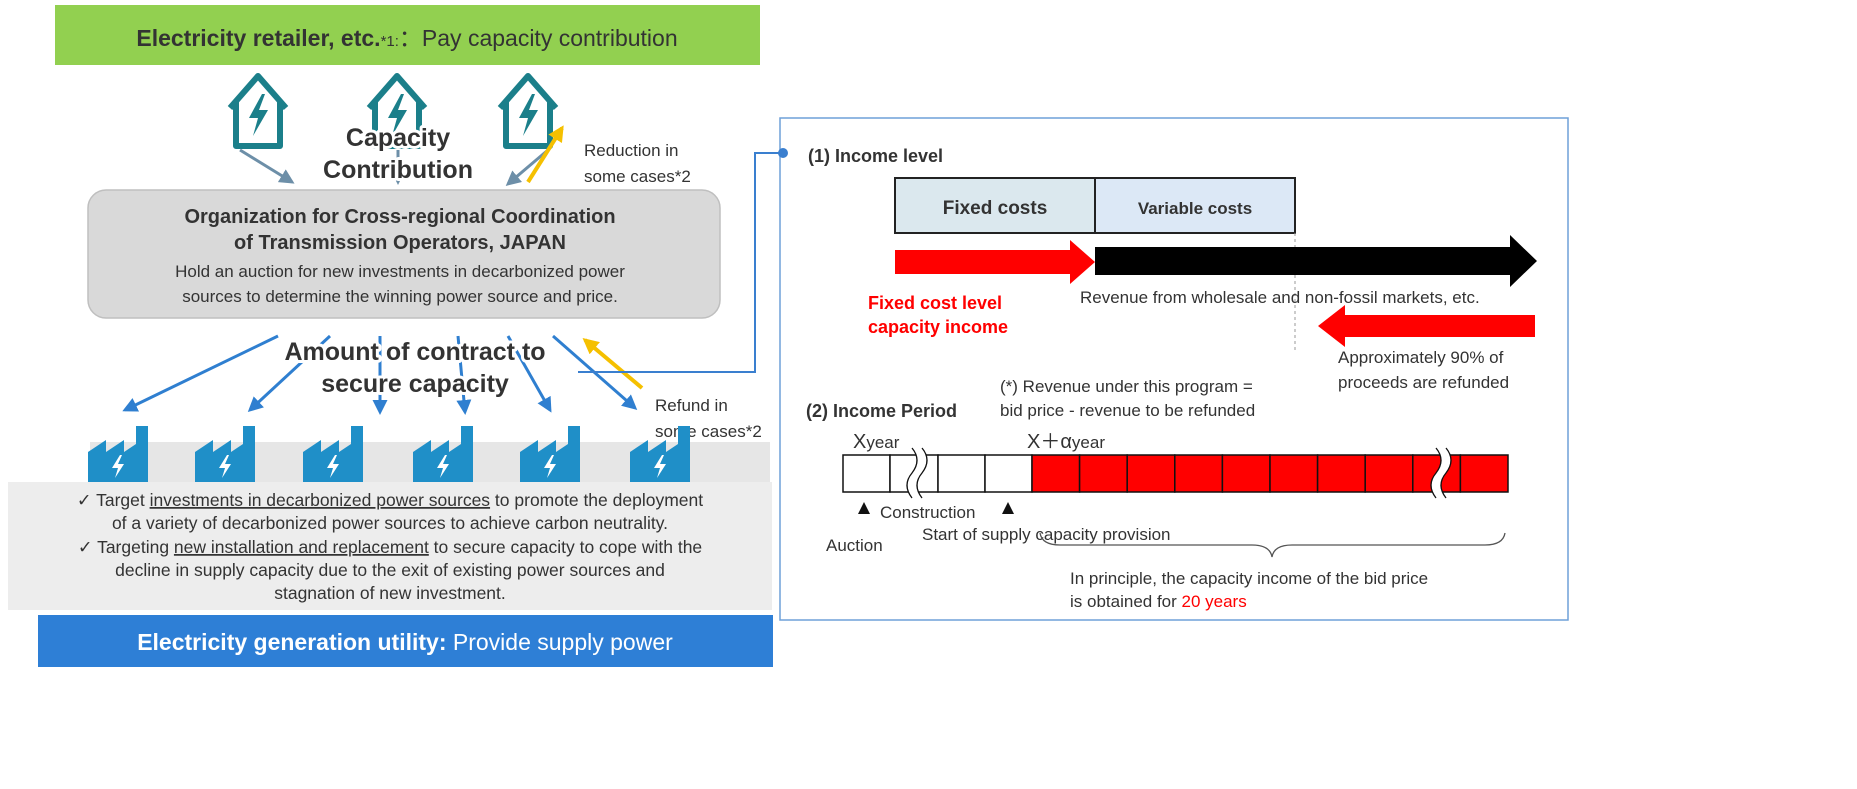  What do you see at coordinates (864, 508) in the screenshot?
I see `auction-marker` at bounding box center [864, 508].